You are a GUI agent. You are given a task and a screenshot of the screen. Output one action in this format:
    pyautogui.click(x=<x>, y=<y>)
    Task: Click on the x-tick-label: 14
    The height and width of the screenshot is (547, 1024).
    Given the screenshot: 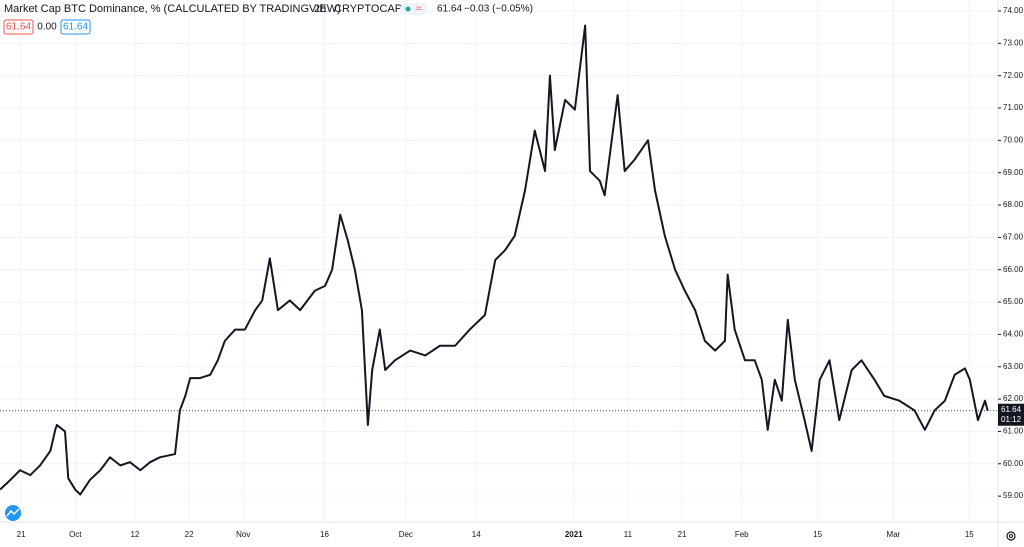 What is the action you would take?
    pyautogui.click(x=476, y=534)
    